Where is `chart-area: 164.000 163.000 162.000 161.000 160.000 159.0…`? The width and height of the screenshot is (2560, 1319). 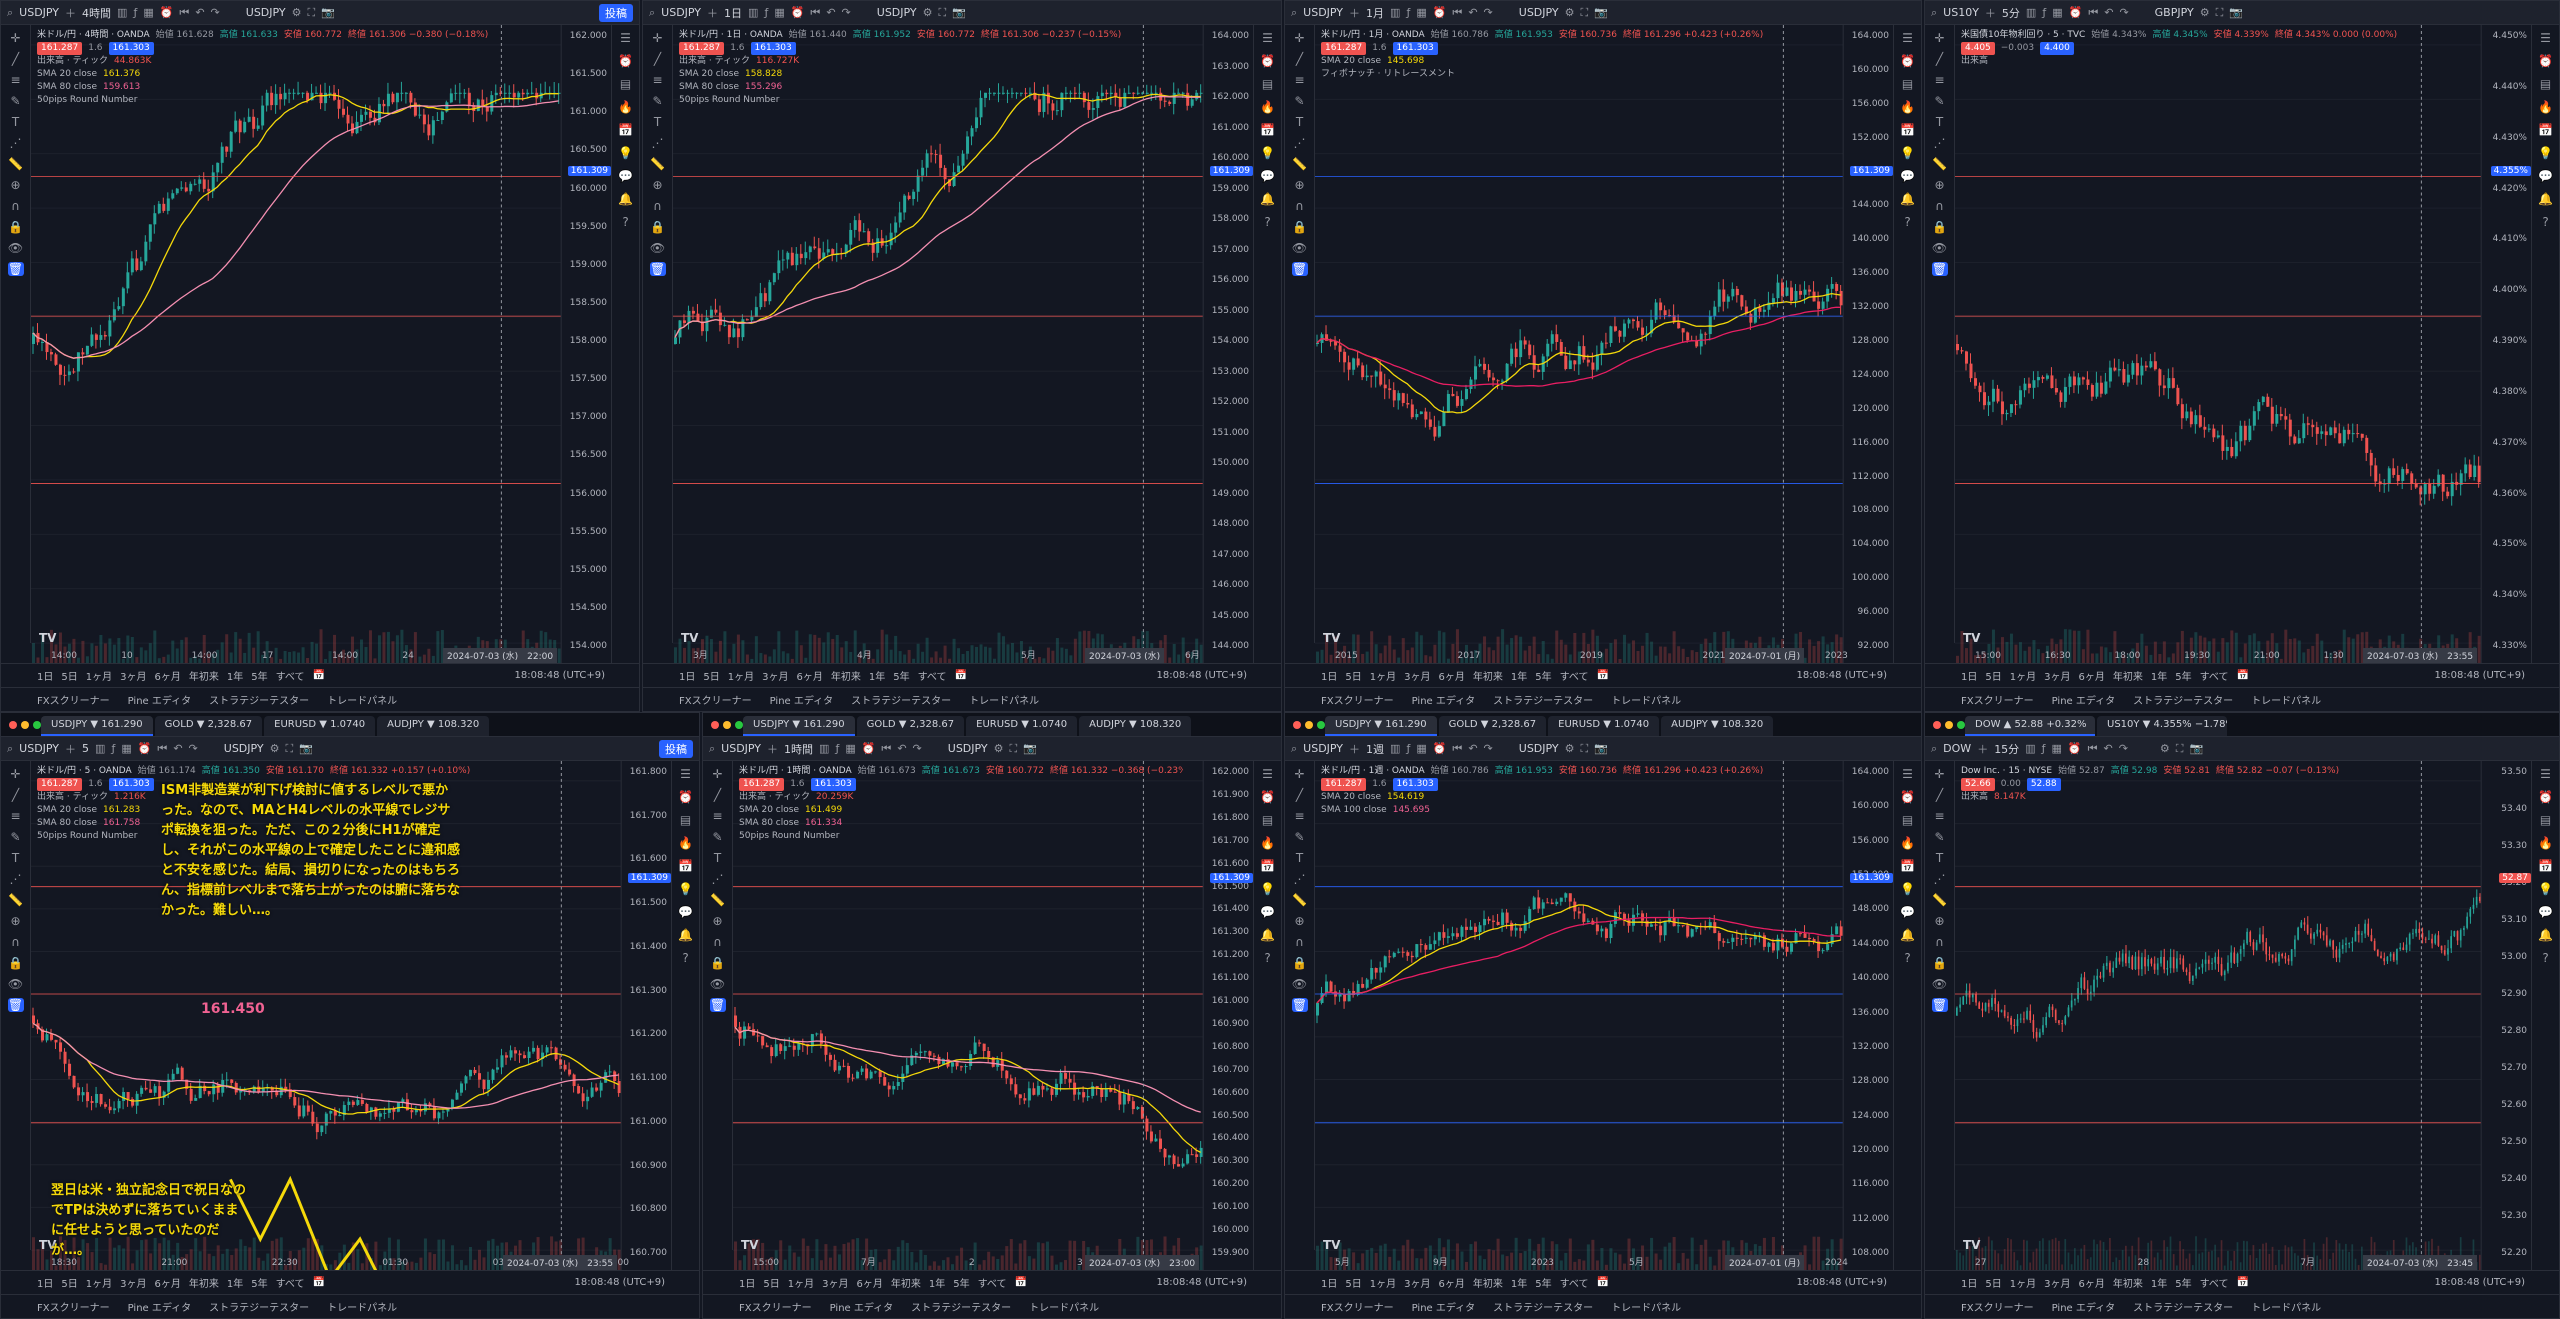
chart-area: 164.000 163.000 162.000 161.000 160.000 159.0… is located at coordinates (963, 344).